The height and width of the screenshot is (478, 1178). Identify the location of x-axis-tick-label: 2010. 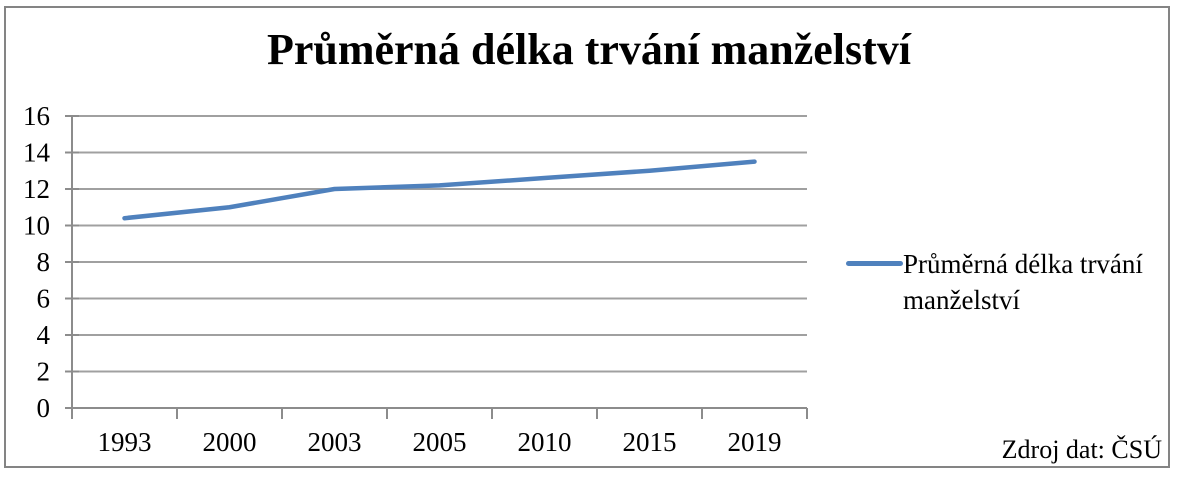
(545, 442).